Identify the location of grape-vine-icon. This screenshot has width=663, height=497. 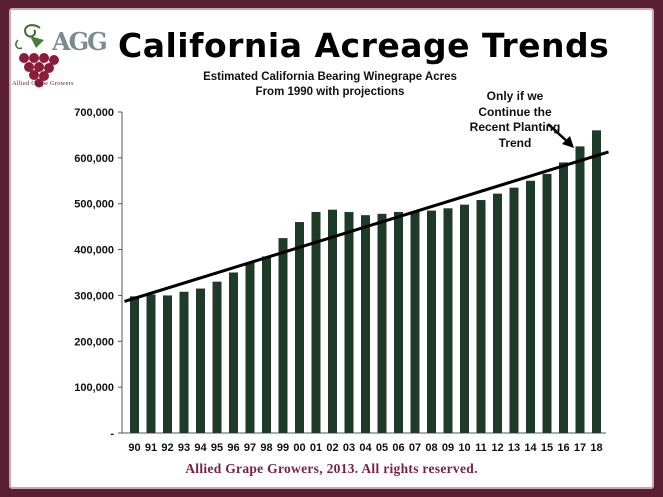
(37, 56).